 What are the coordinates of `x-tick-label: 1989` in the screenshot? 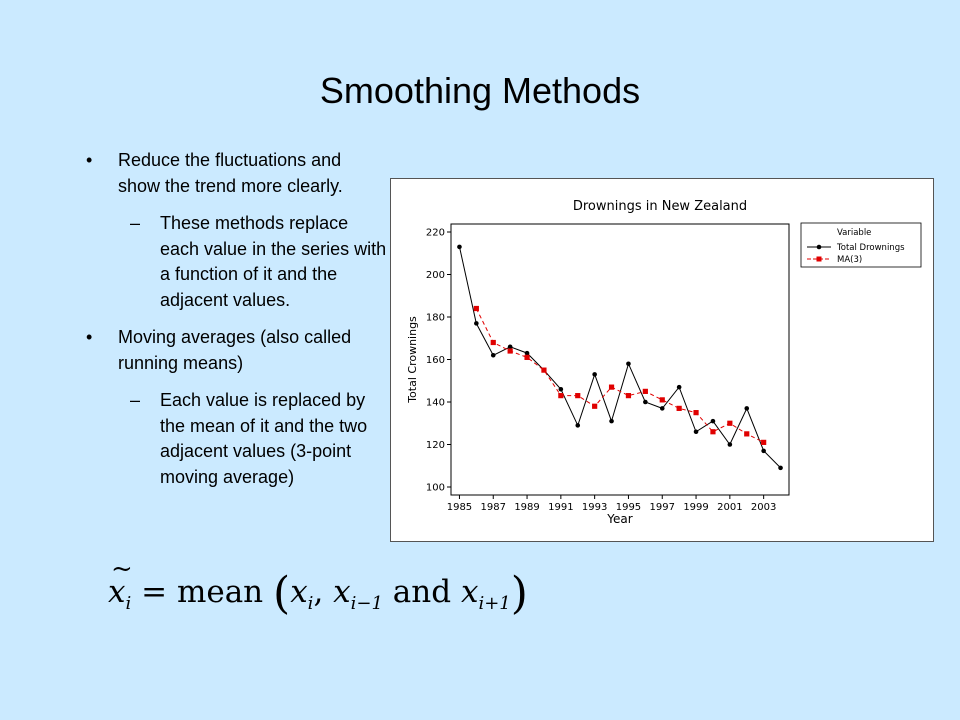 It's located at (526, 507).